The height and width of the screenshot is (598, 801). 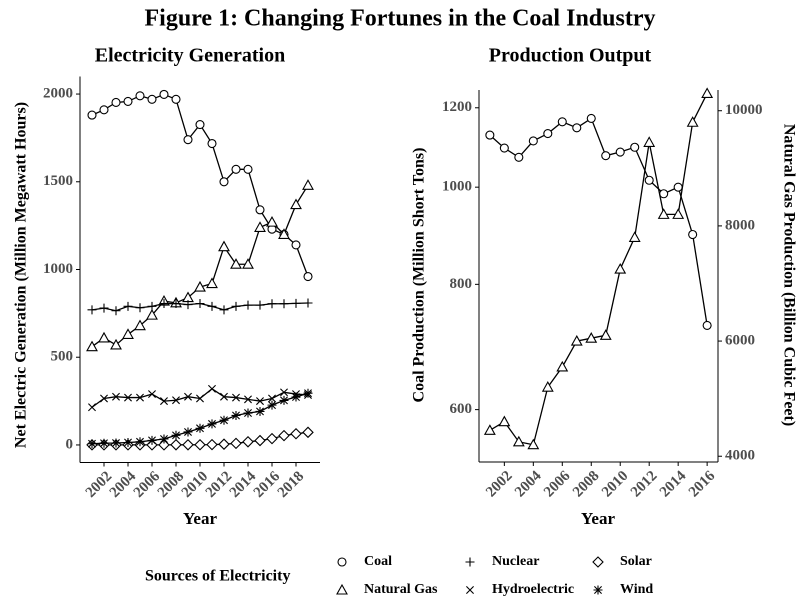 I want to click on y-tick-label: 500, so click(x=62, y=357).